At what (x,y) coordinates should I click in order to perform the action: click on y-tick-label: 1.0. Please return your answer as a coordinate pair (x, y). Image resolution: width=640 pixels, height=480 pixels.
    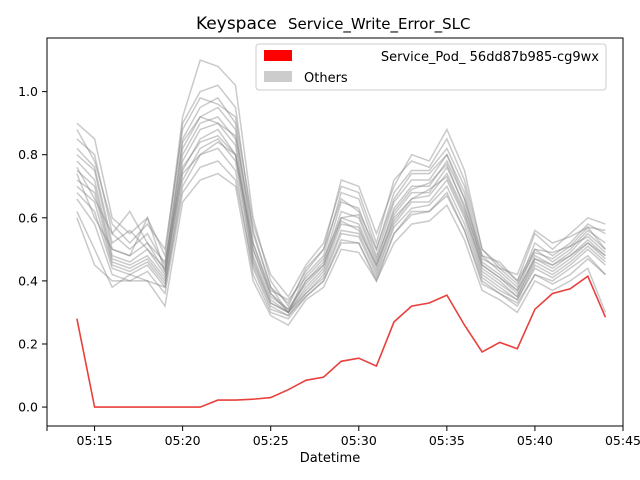
    Looking at the image, I should click on (28, 91).